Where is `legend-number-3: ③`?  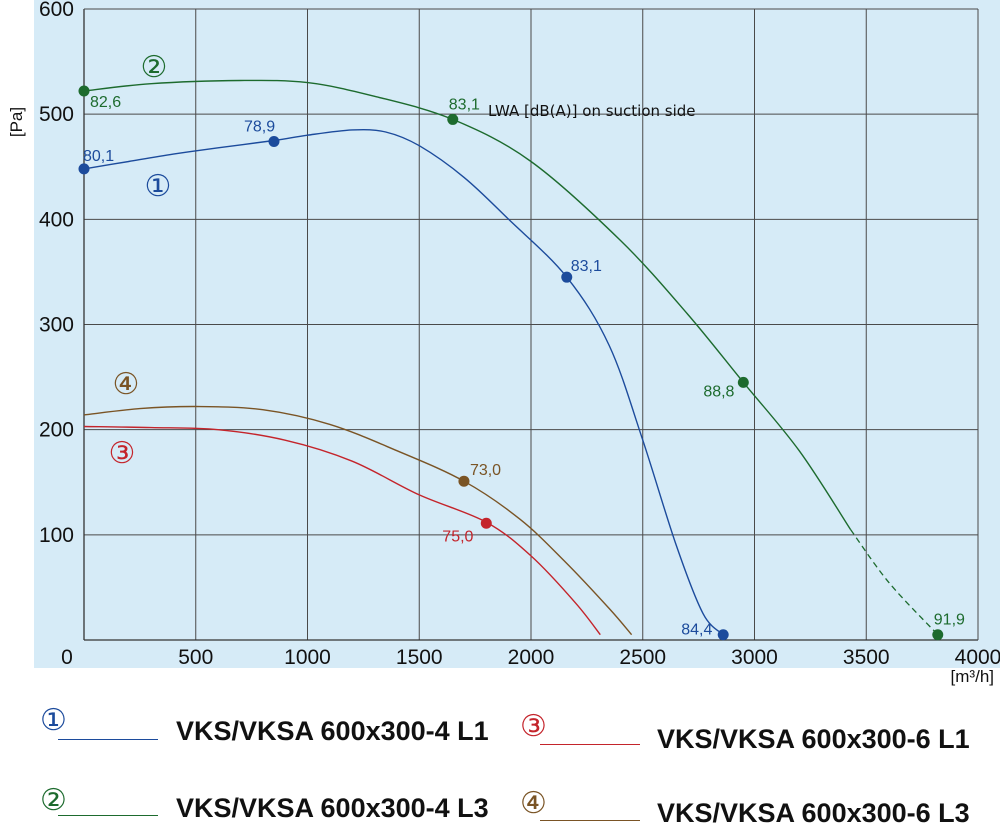 legend-number-3: ③ is located at coordinates (533, 726).